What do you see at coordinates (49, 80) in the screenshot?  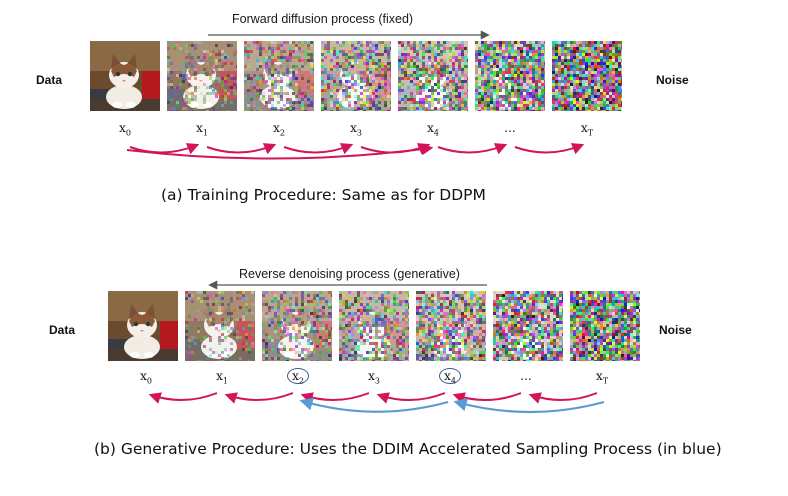 I see `data-label-training: Data` at bounding box center [49, 80].